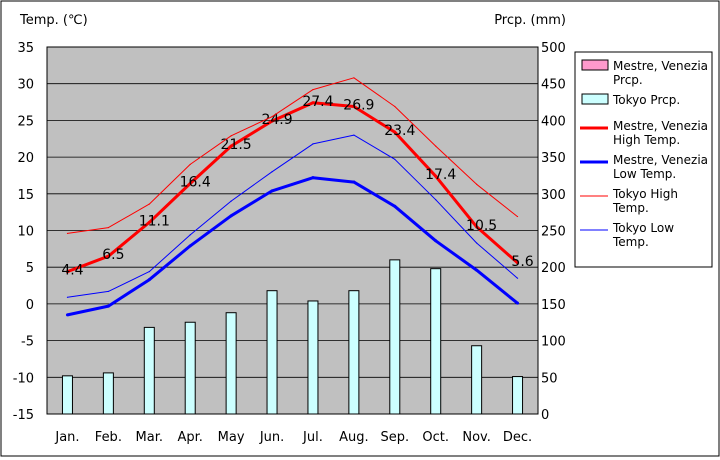  Describe the element at coordinates (108, 437) in the screenshot. I see `x-tick-label: Feb.` at that location.